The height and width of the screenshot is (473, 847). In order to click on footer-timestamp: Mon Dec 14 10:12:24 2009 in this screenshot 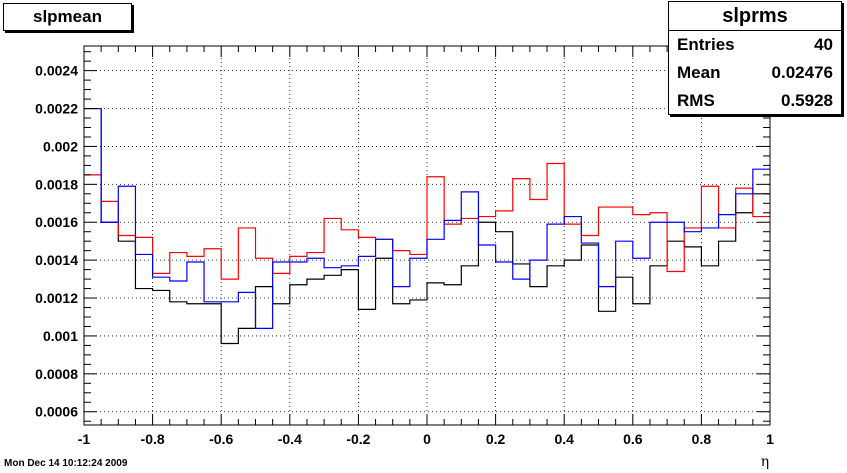, I will do `click(66, 463)`.